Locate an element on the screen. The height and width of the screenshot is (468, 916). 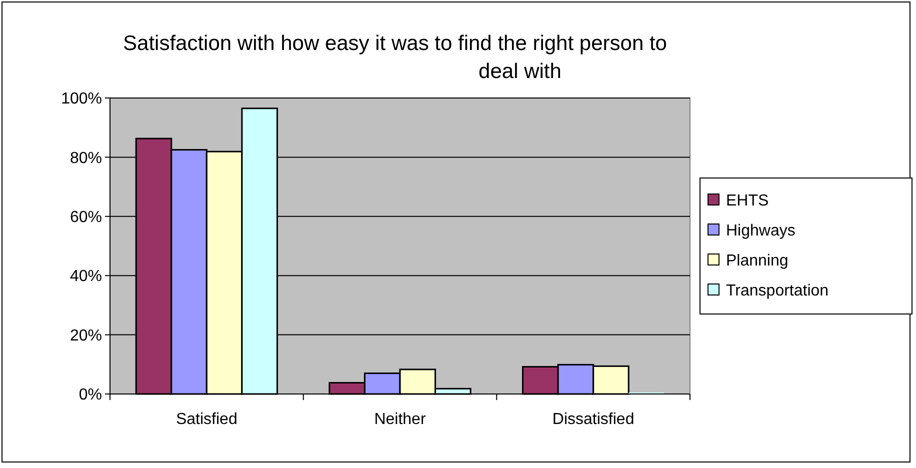
legend-label: Planning is located at coordinates (757, 261).